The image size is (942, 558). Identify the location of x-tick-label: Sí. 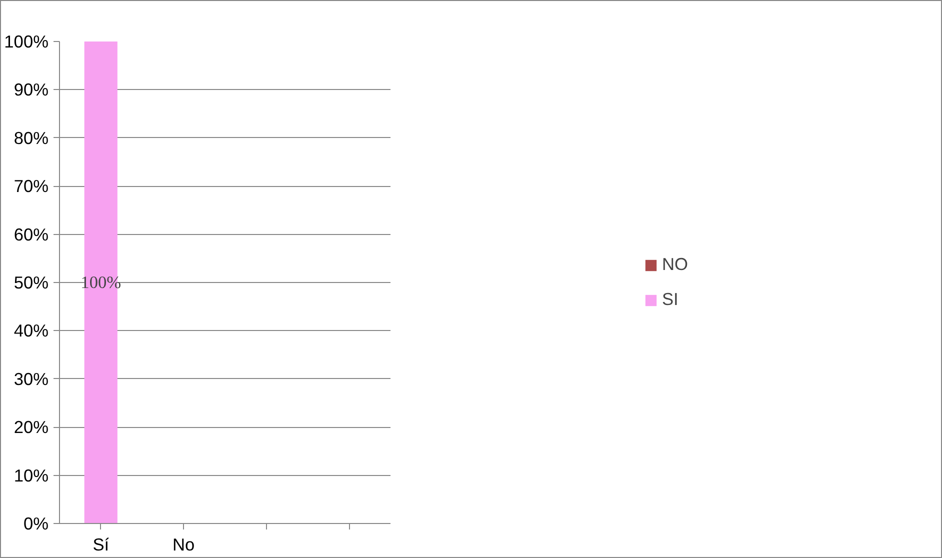
(101, 544).